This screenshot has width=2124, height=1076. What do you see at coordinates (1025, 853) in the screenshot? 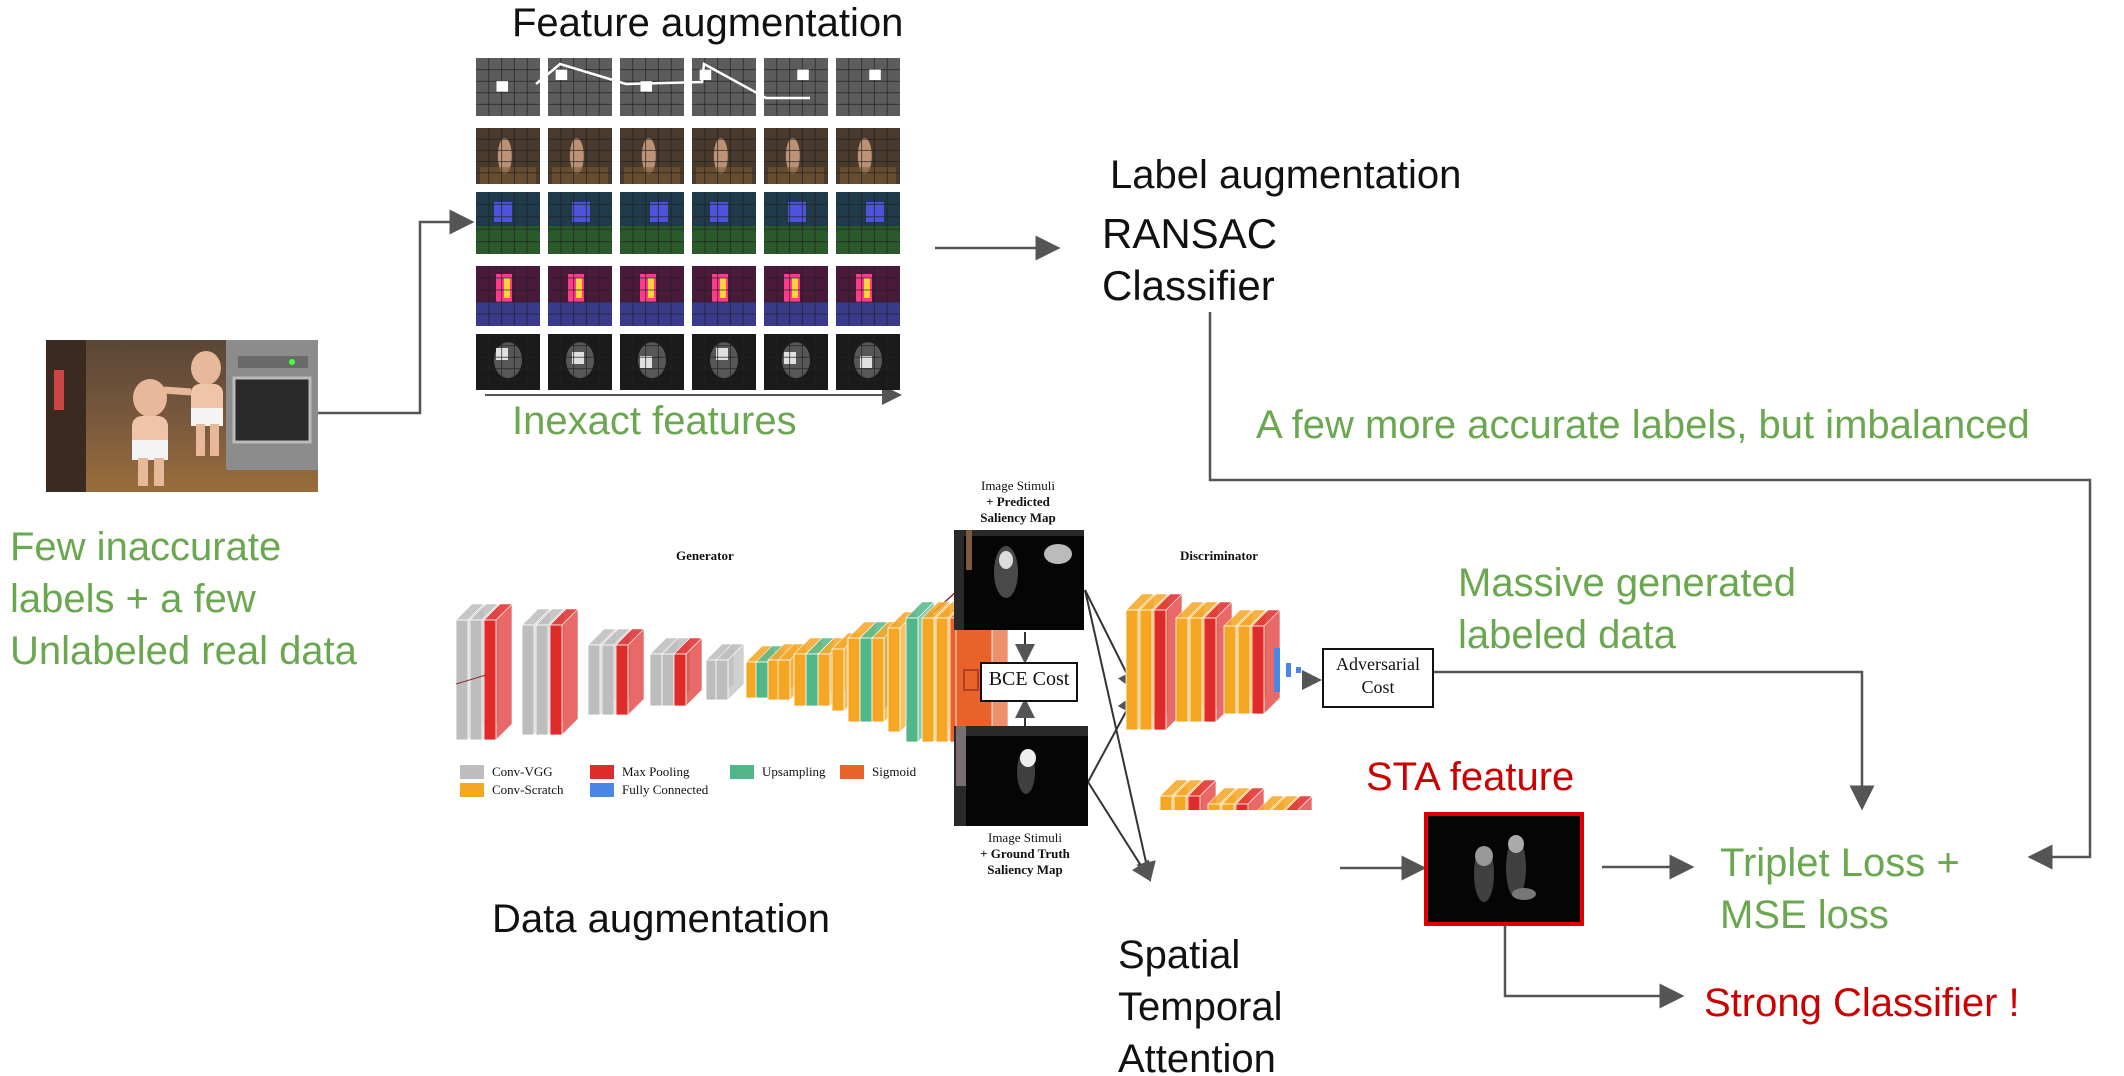
I see `stimuli-gt-label-2: + Ground Truth` at bounding box center [1025, 853].